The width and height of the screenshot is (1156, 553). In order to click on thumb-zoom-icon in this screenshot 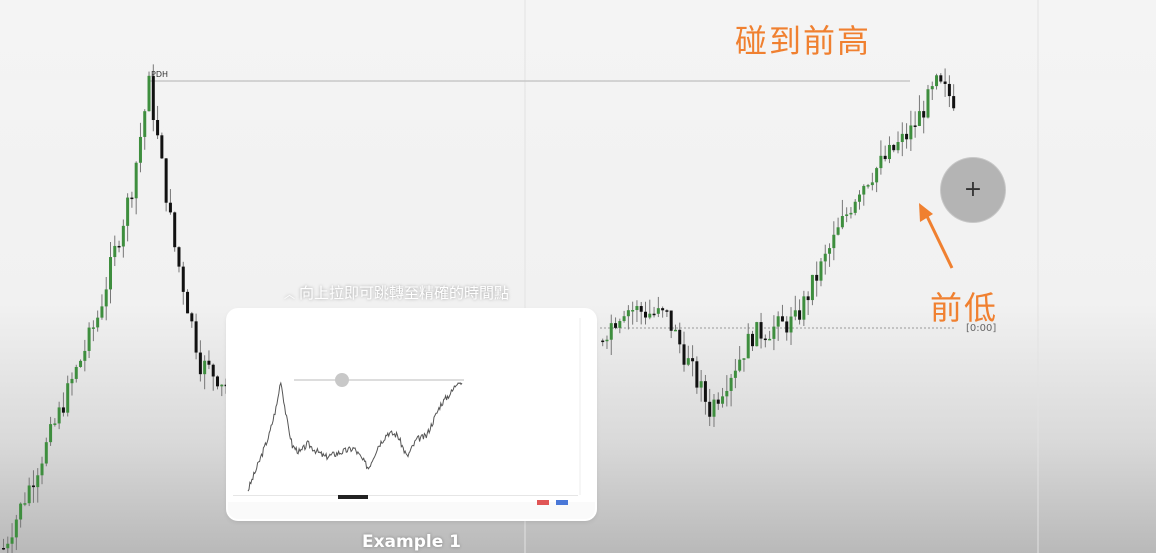, I will do `click(342, 380)`.